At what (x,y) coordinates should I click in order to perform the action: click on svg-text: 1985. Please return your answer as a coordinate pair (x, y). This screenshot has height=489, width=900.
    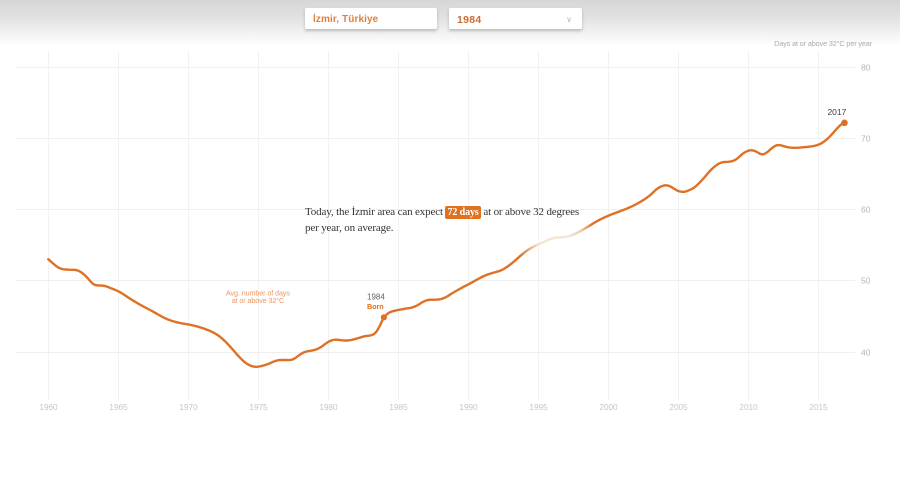
    Looking at the image, I should click on (398, 407).